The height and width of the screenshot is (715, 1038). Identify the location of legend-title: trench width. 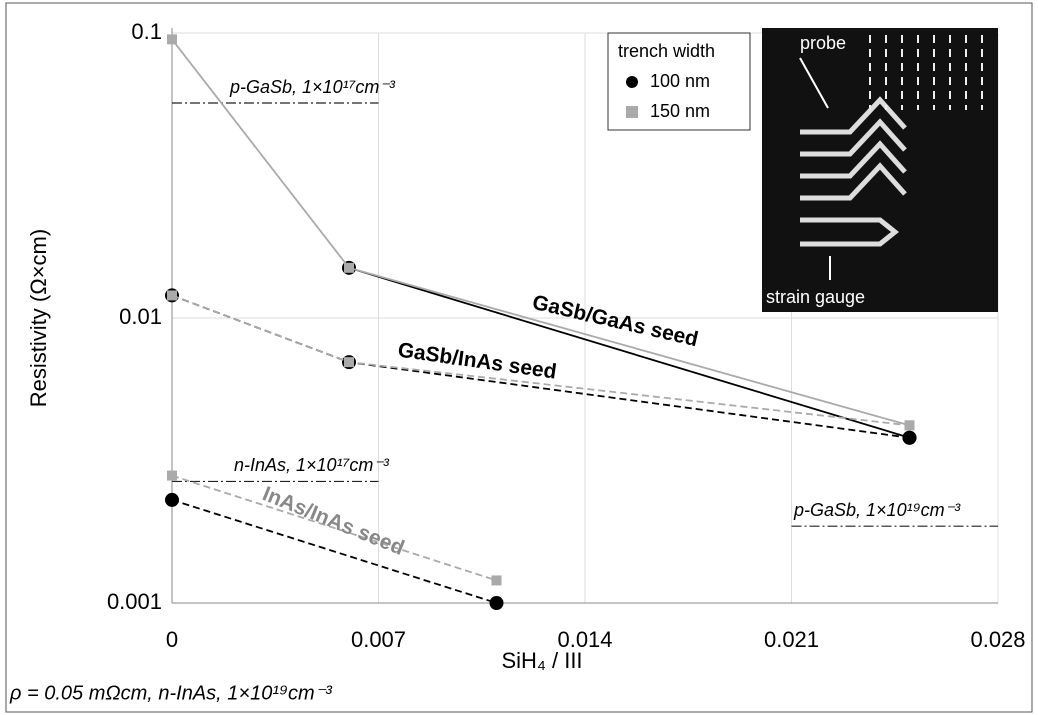
(666, 51).